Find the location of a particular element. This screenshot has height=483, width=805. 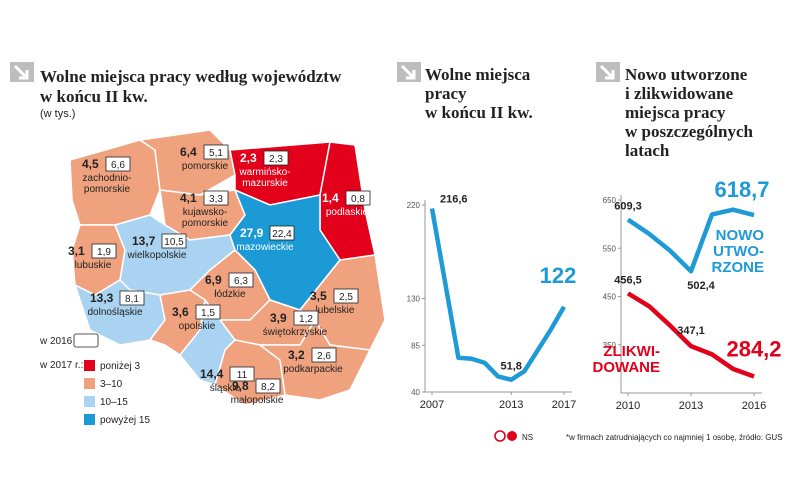

value-label-2016: 22,4 is located at coordinates (282, 234).